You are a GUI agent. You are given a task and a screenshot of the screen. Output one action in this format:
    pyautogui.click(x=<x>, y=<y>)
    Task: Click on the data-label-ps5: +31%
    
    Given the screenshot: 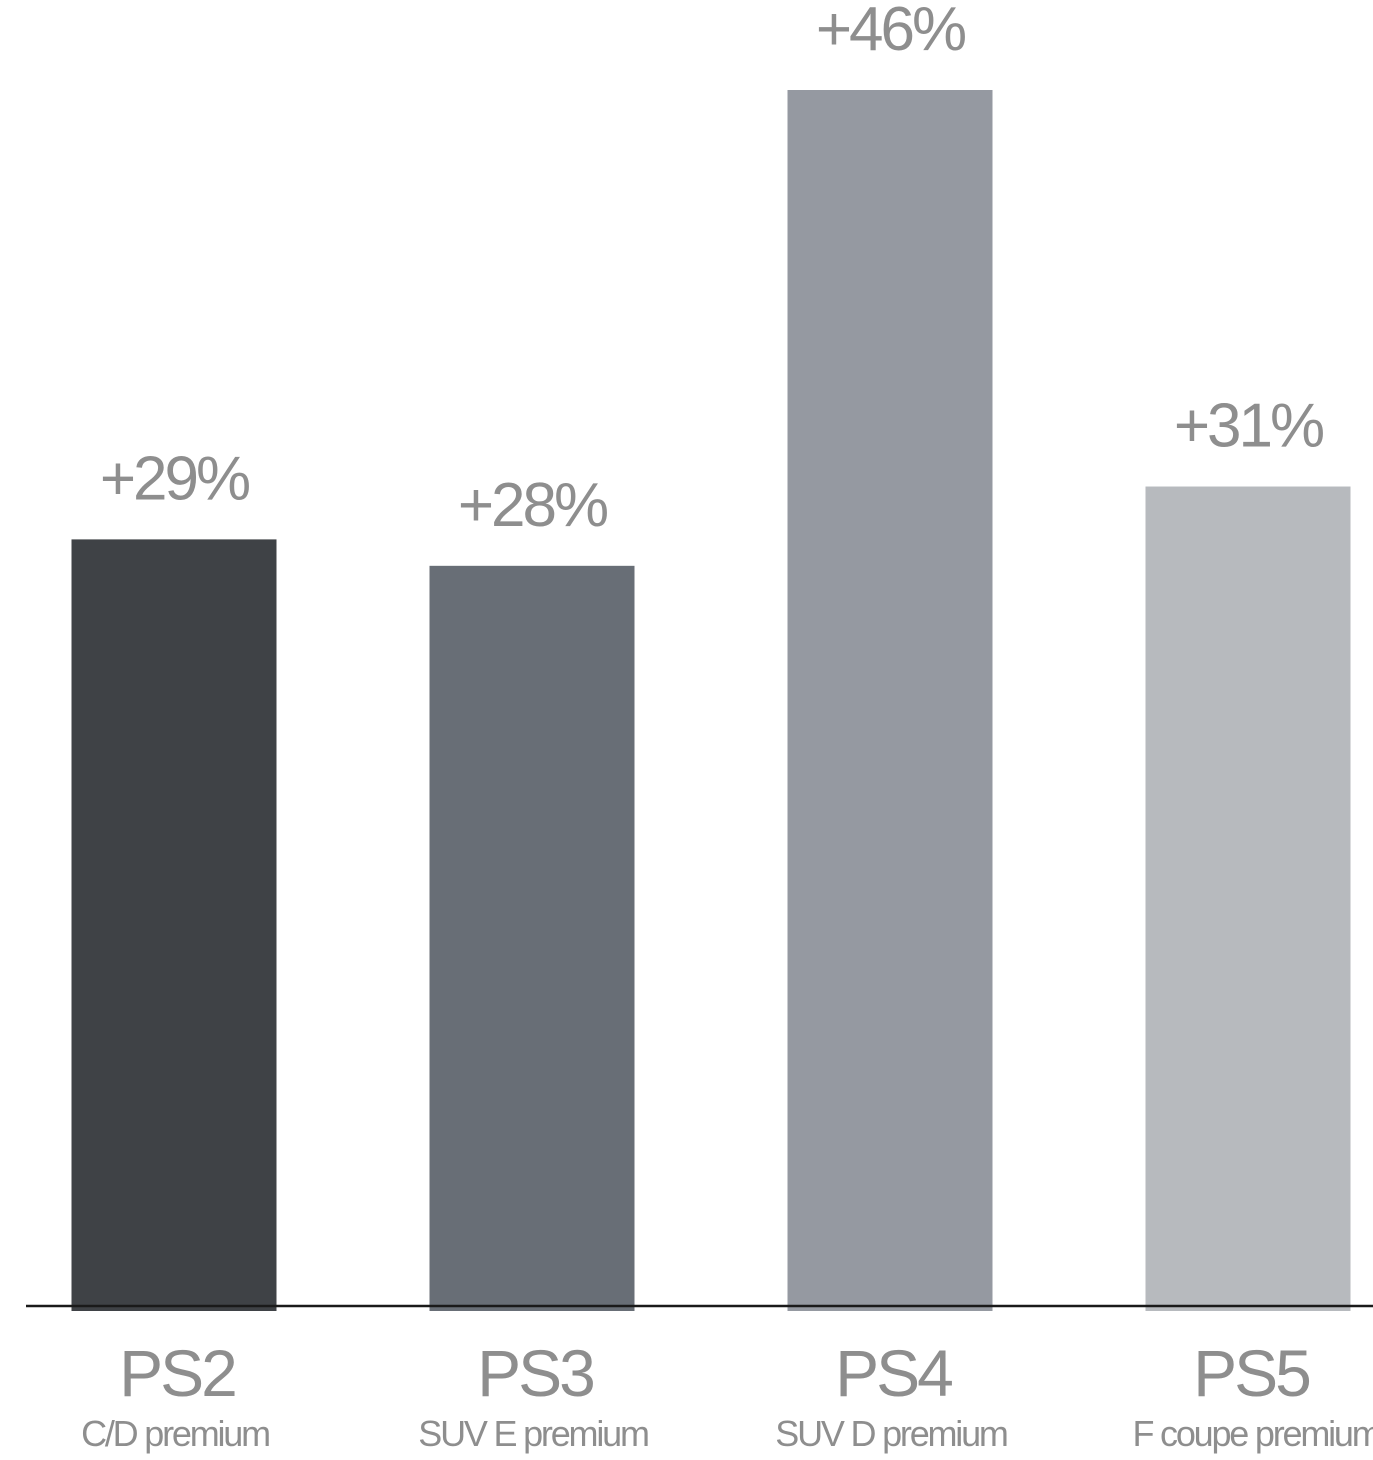 What is the action you would take?
    pyautogui.click(x=1248, y=426)
    